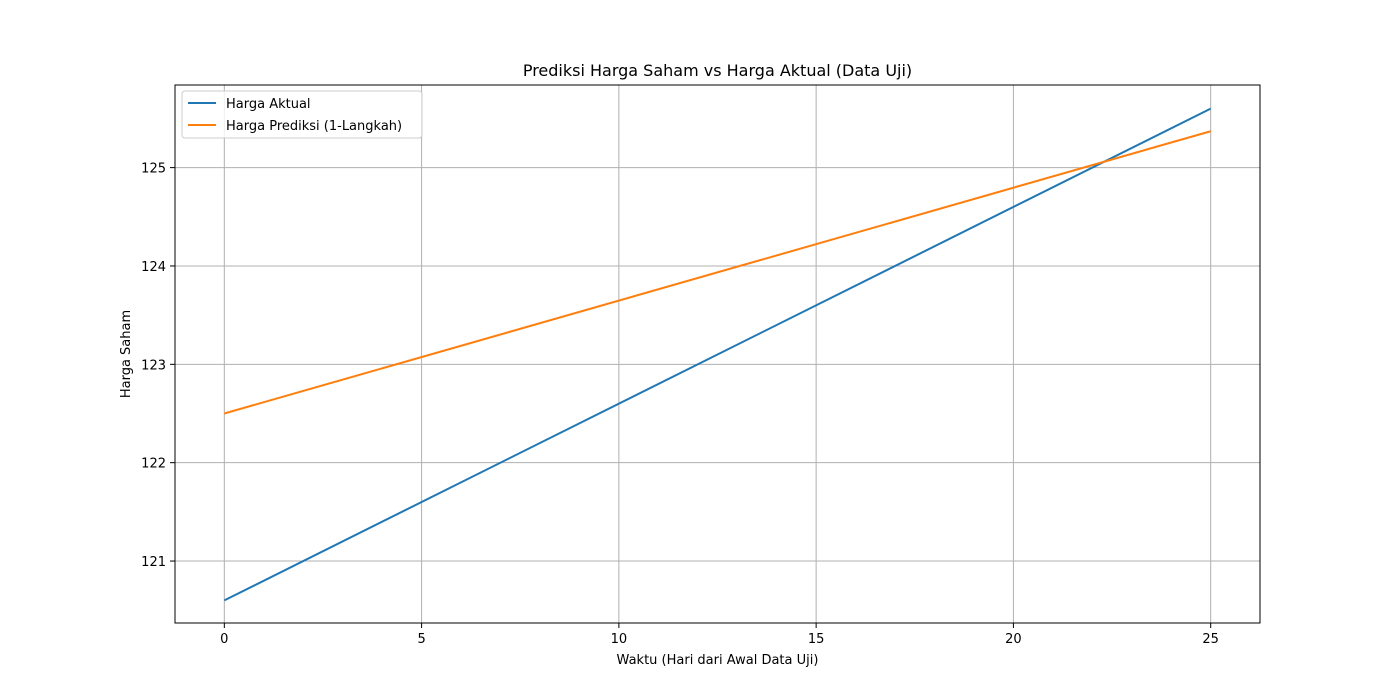 The height and width of the screenshot is (700, 1400). What do you see at coordinates (153, 464) in the screenshot?
I see `y-tick-label: 122` at bounding box center [153, 464].